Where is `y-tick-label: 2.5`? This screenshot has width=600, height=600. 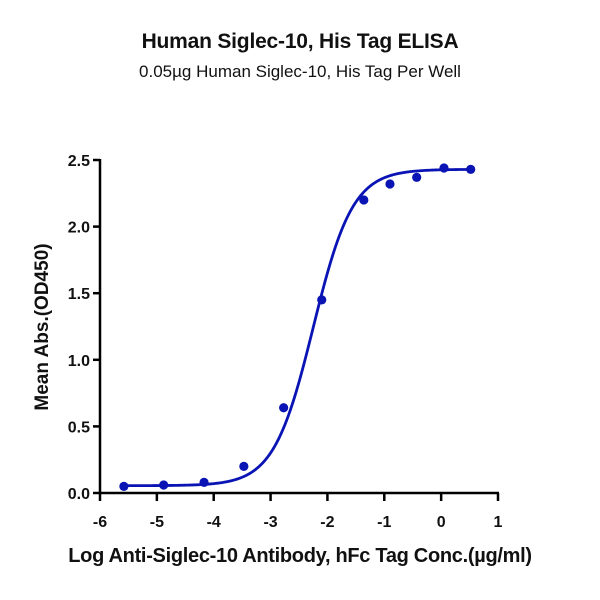 y-tick-label: 2.5 is located at coordinates (79, 161).